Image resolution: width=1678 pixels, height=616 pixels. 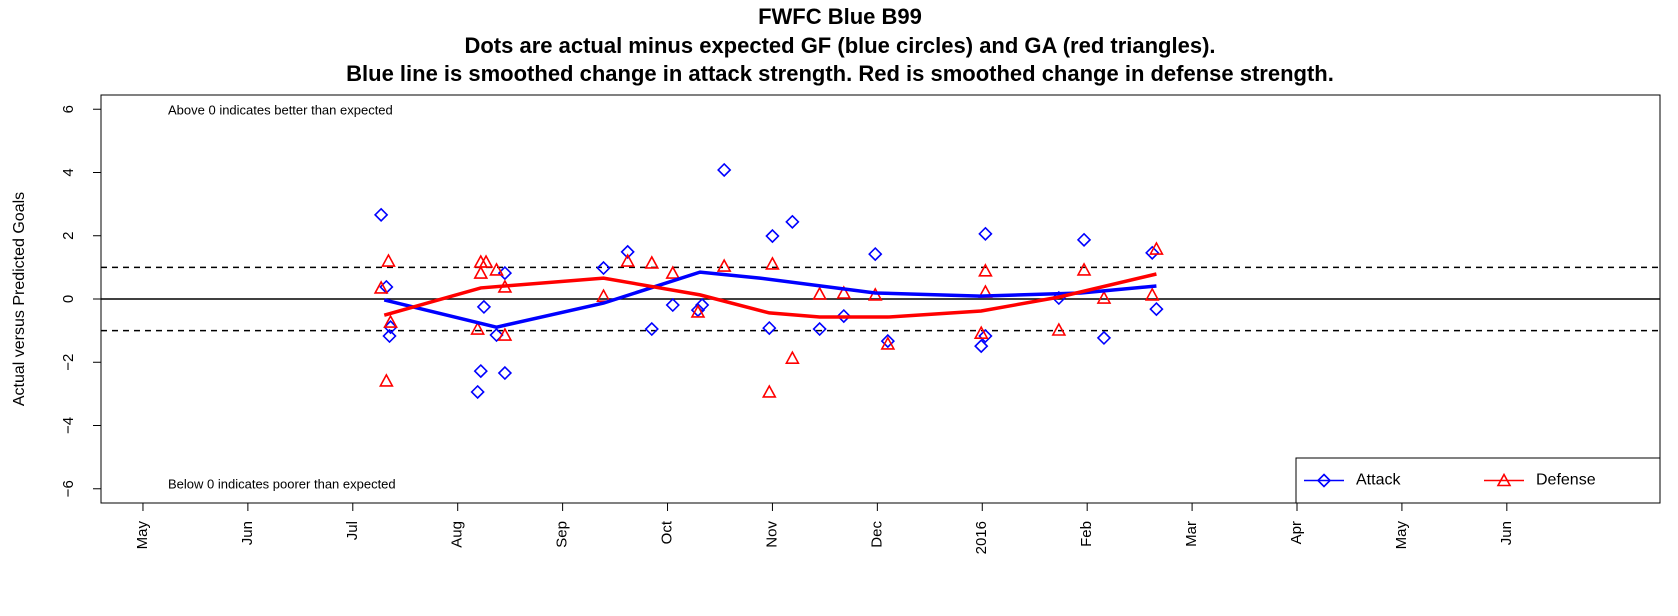 I want to click on x-tick-label: Apr, so click(x=1296, y=532).